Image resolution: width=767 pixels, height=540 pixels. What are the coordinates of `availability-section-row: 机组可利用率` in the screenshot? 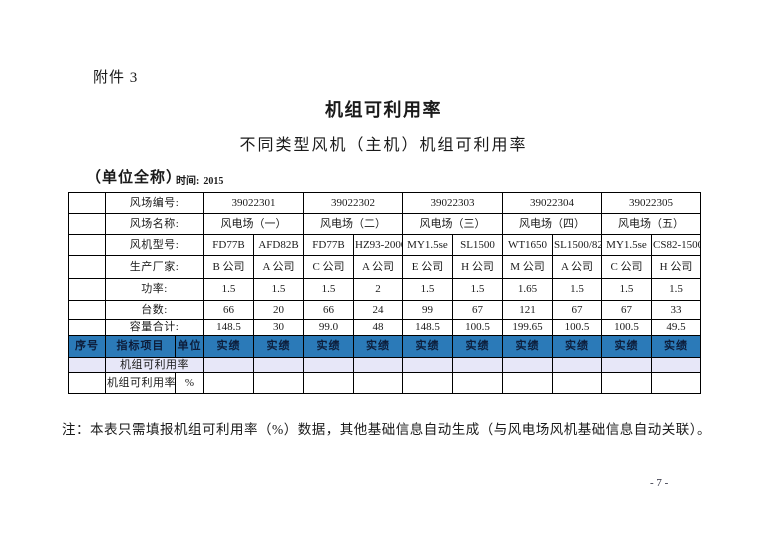 It's located at (384, 365).